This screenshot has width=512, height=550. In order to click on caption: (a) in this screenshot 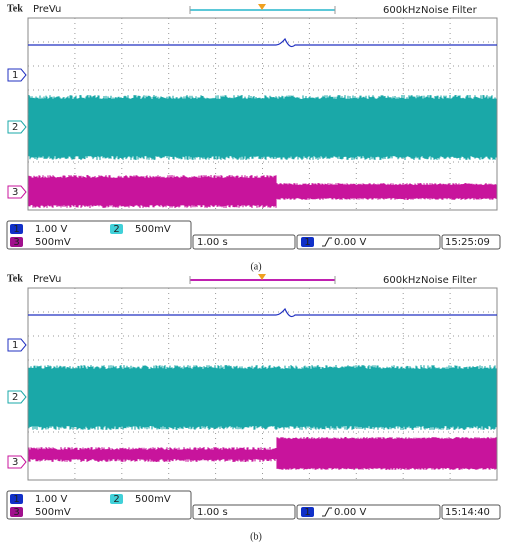, I will do `click(255, 266)`.